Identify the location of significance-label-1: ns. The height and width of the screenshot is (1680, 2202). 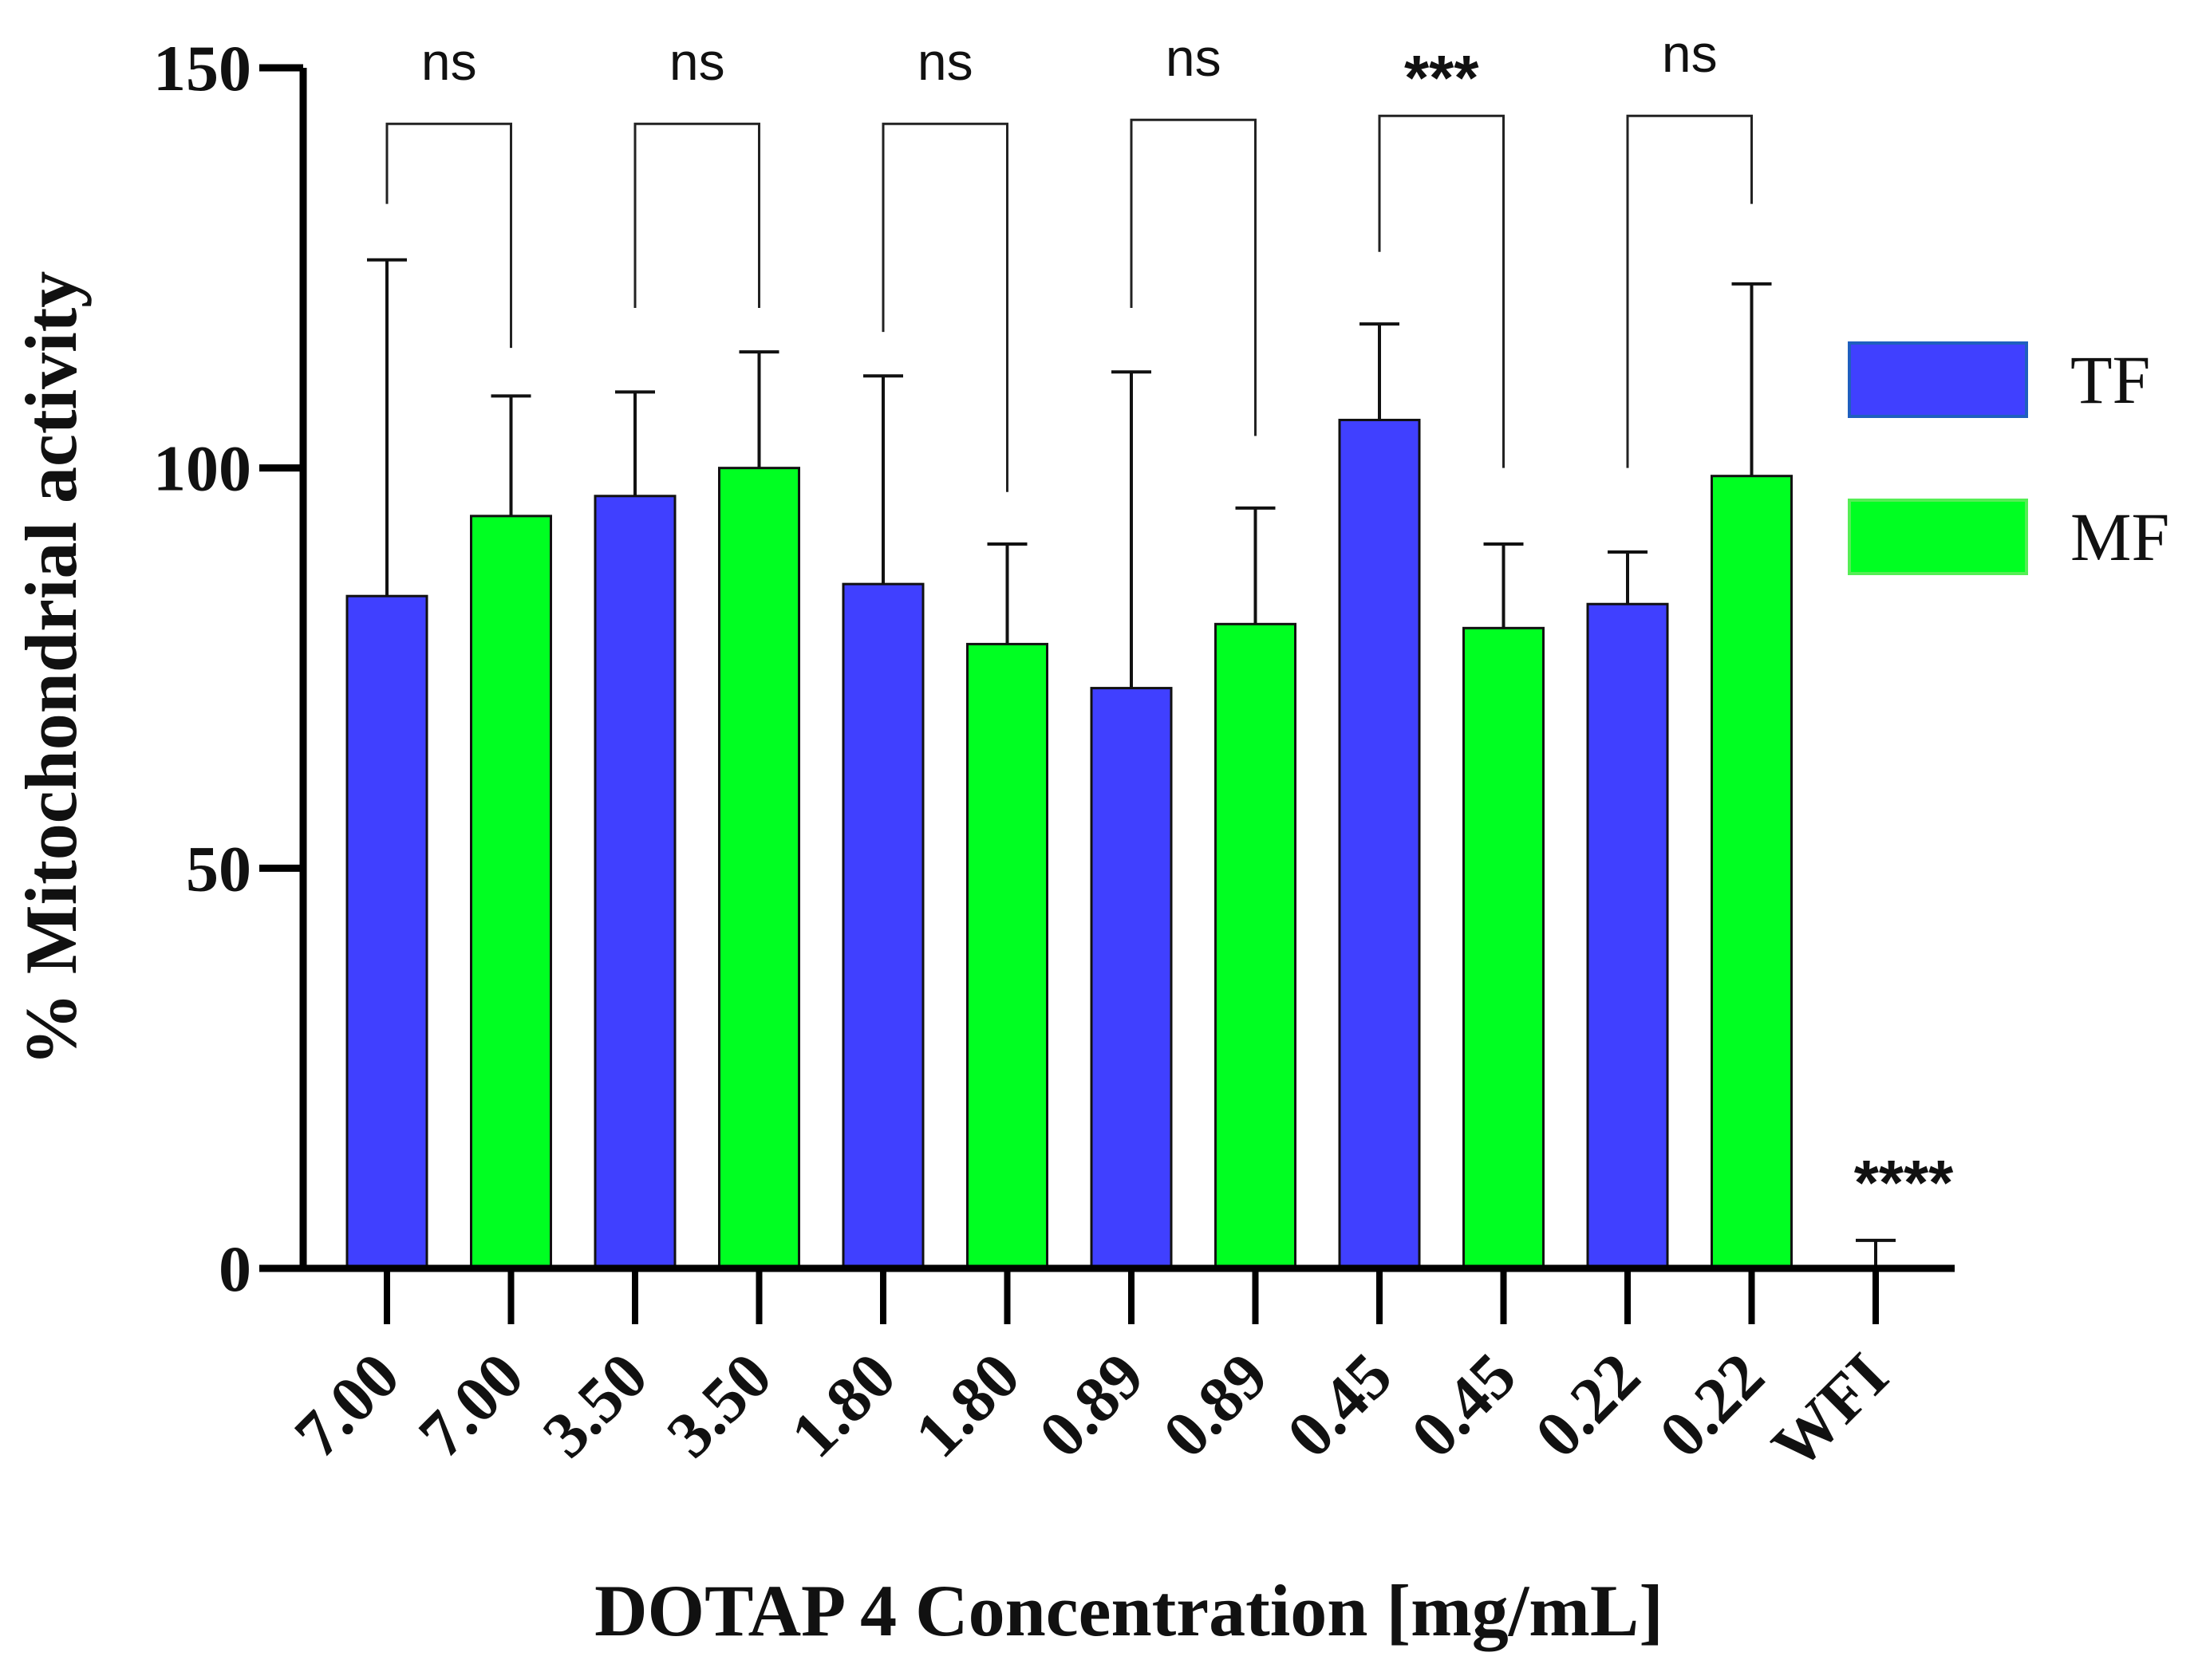
(449, 61).